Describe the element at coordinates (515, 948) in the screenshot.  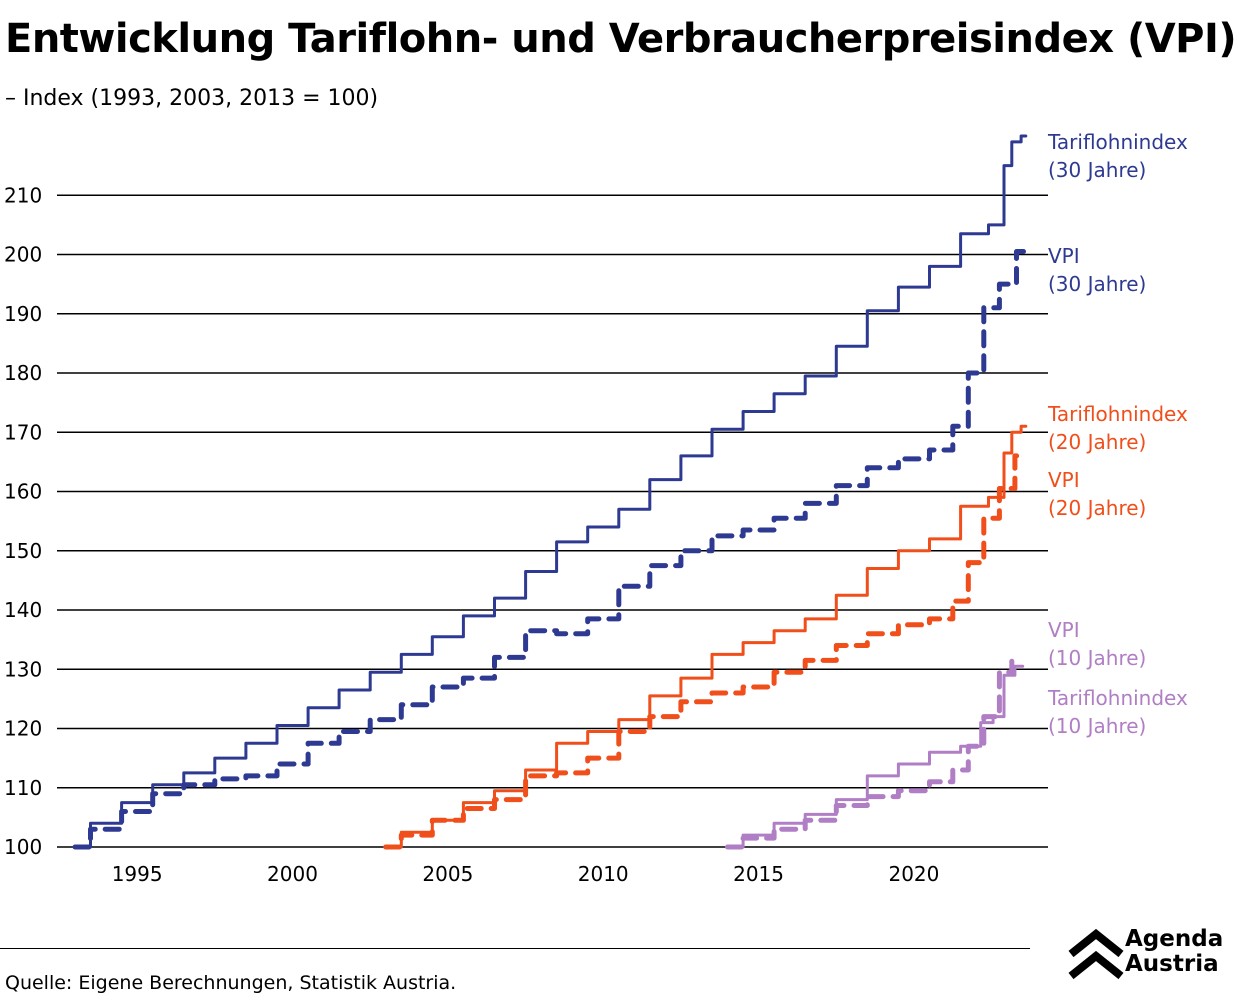
I see `footer-divider` at that location.